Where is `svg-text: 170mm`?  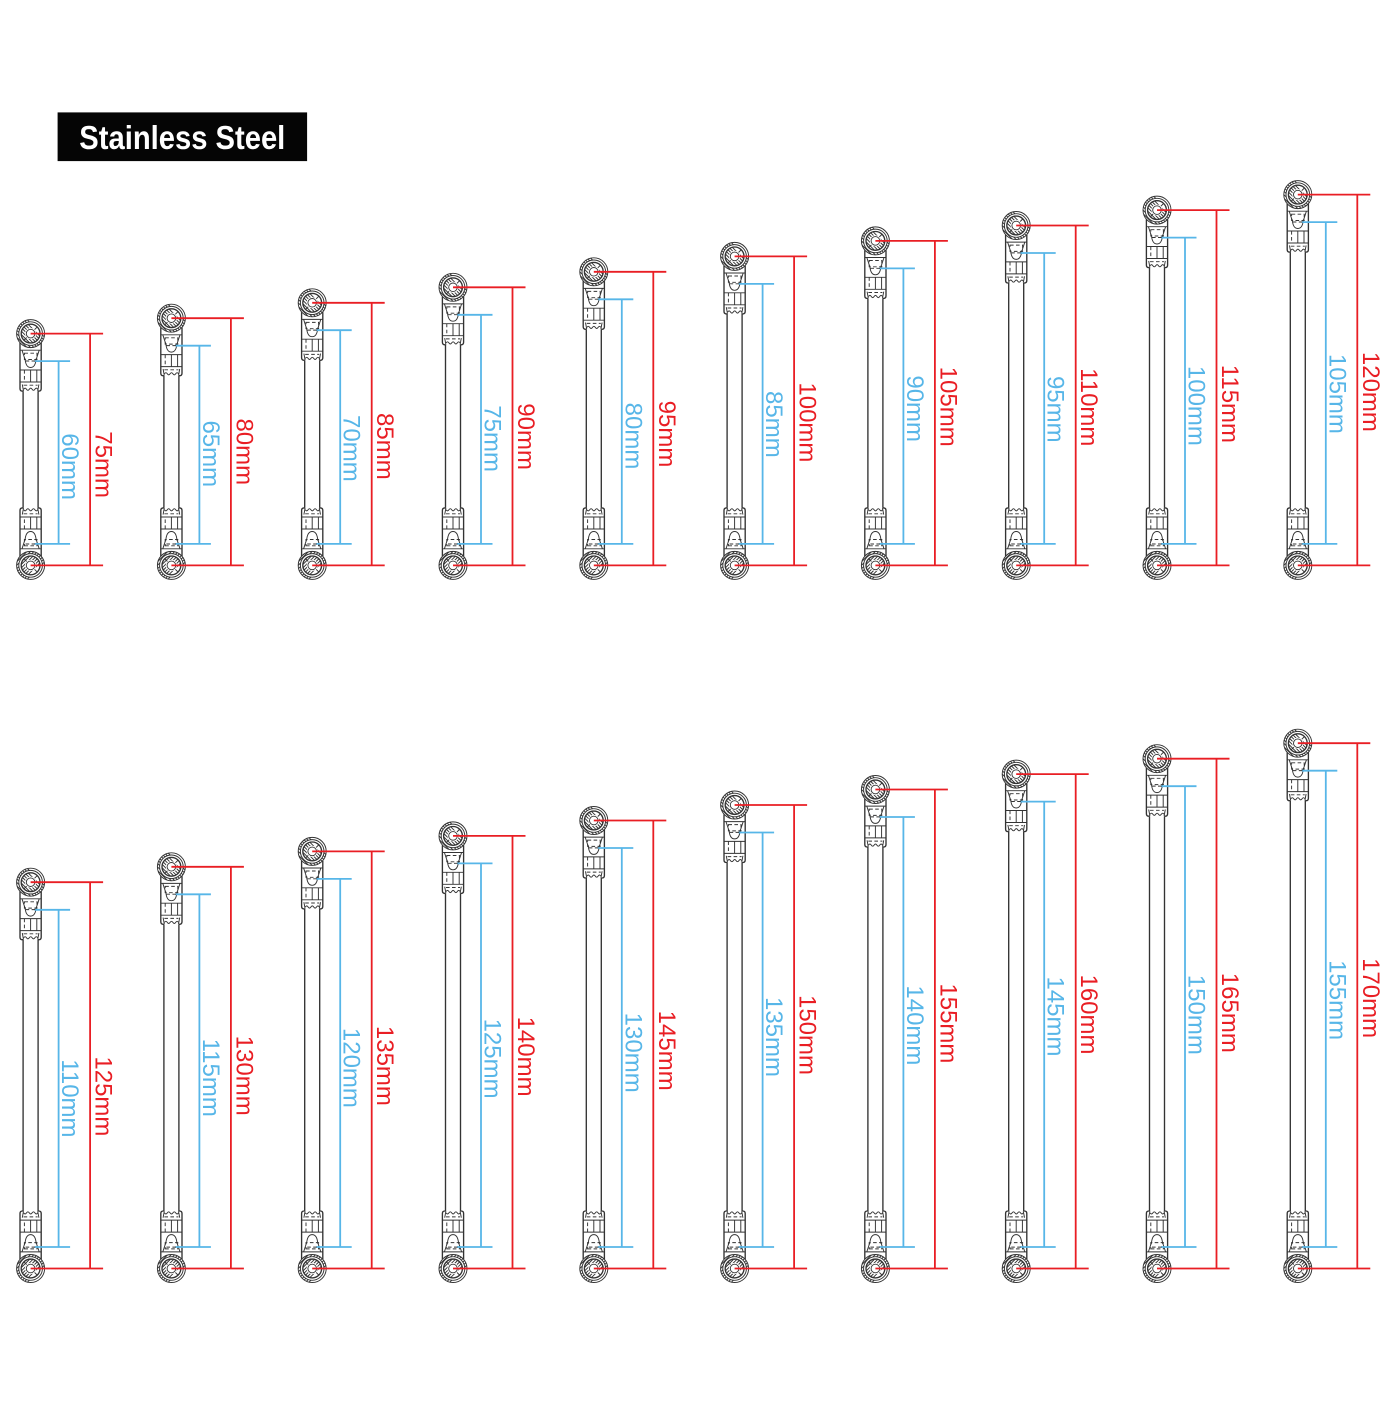
svg-text: 170mm is located at coordinates (1370, 998).